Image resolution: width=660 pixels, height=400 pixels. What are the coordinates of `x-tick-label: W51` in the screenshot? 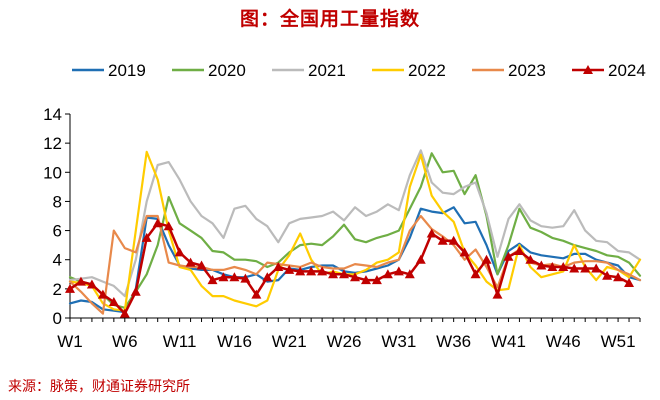 It's located at (618, 341).